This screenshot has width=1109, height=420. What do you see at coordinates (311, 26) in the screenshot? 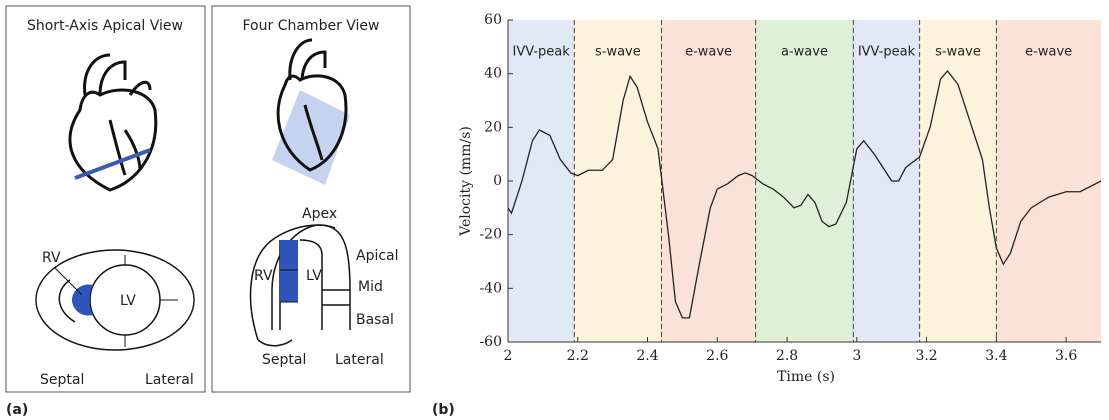
I see `panel-title: Four Chamber View` at bounding box center [311, 26].